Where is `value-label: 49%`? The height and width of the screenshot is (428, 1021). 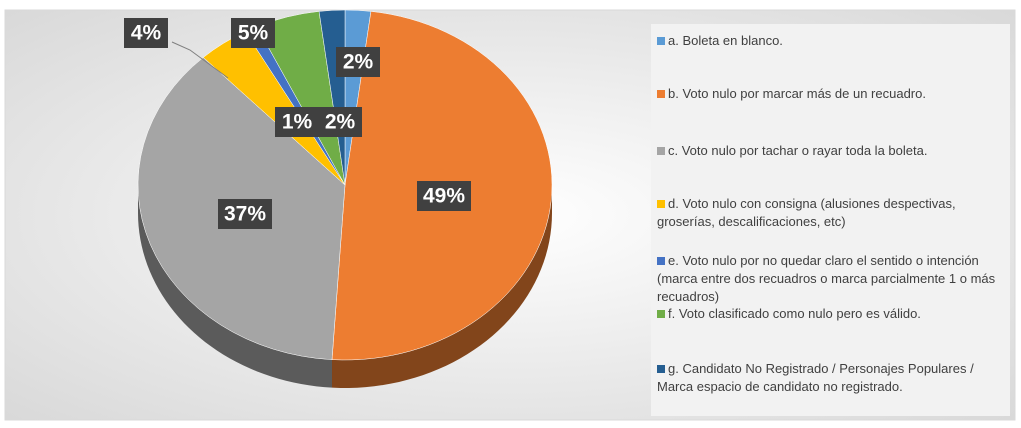
value-label: 49% is located at coordinates (444, 196).